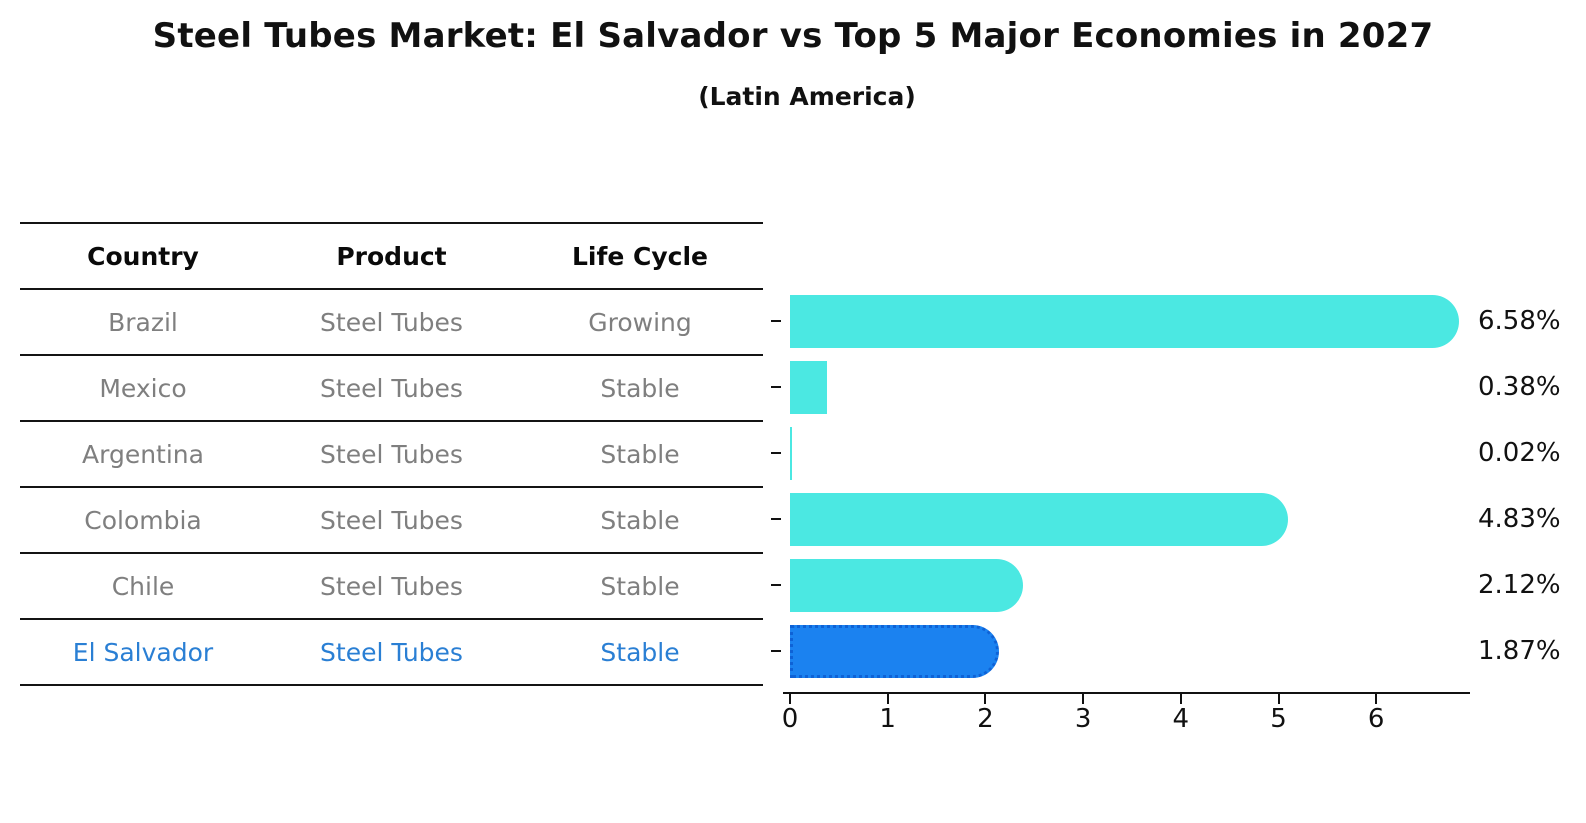  I want to click on table-row-colombia: Colombia Steel Tubes Stable, so click(391, 519).